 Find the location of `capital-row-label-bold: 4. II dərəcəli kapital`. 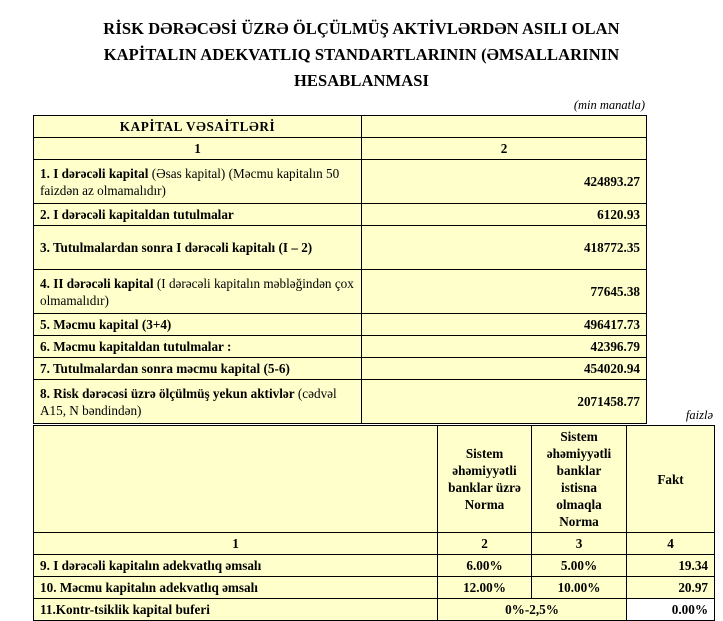

capital-row-label-bold: 4. II dərəcəli kapital is located at coordinates (97, 283).